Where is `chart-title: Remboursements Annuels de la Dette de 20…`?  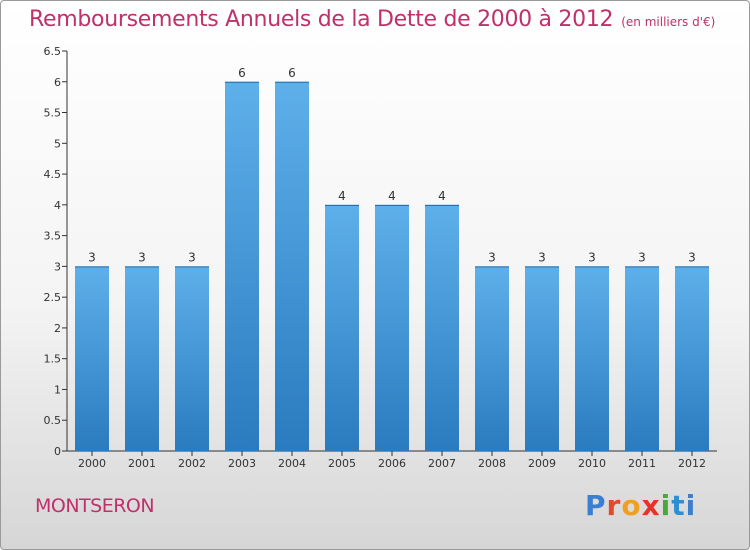
chart-title: Remboursements Annuels de la Dette de 20… is located at coordinates (372, 19).